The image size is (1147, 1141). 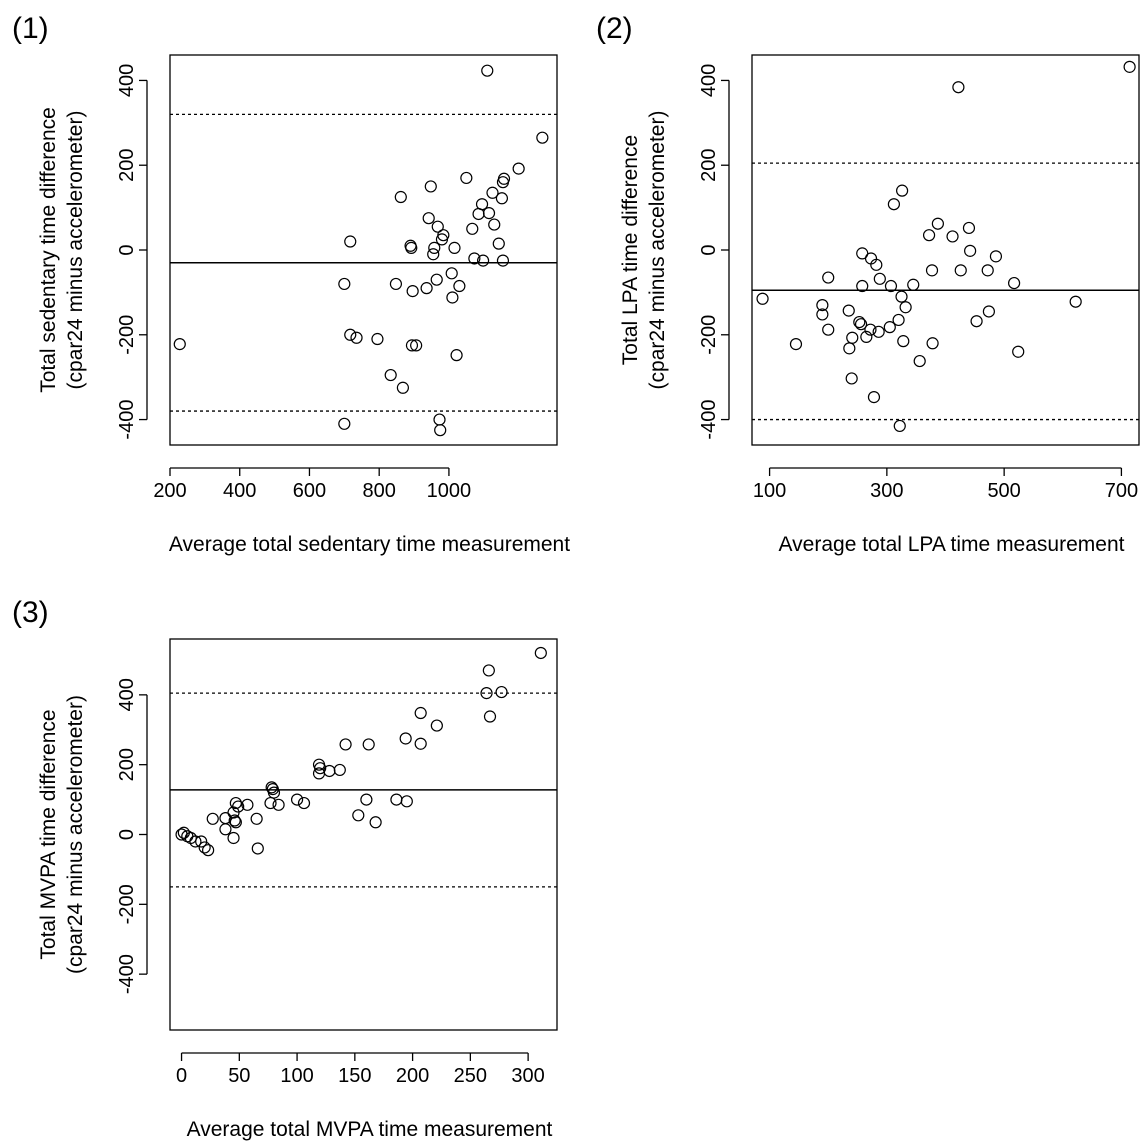 What do you see at coordinates (1003, 491) in the screenshot?
I see `x-tick-label: 500` at bounding box center [1003, 491].